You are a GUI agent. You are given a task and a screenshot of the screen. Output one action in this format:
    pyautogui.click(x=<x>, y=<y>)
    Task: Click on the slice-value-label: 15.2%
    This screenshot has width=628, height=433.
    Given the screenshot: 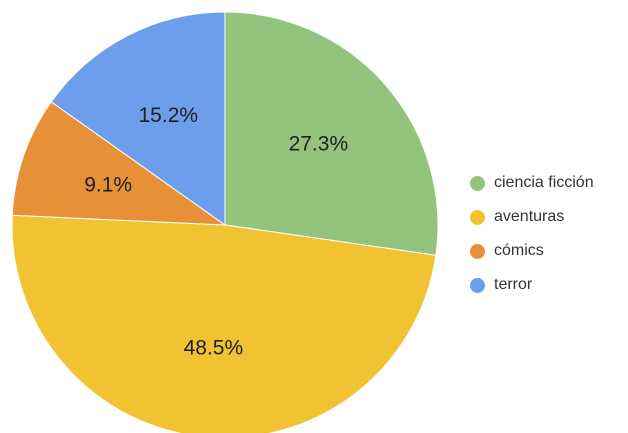 What is the action you would take?
    pyautogui.click(x=169, y=115)
    